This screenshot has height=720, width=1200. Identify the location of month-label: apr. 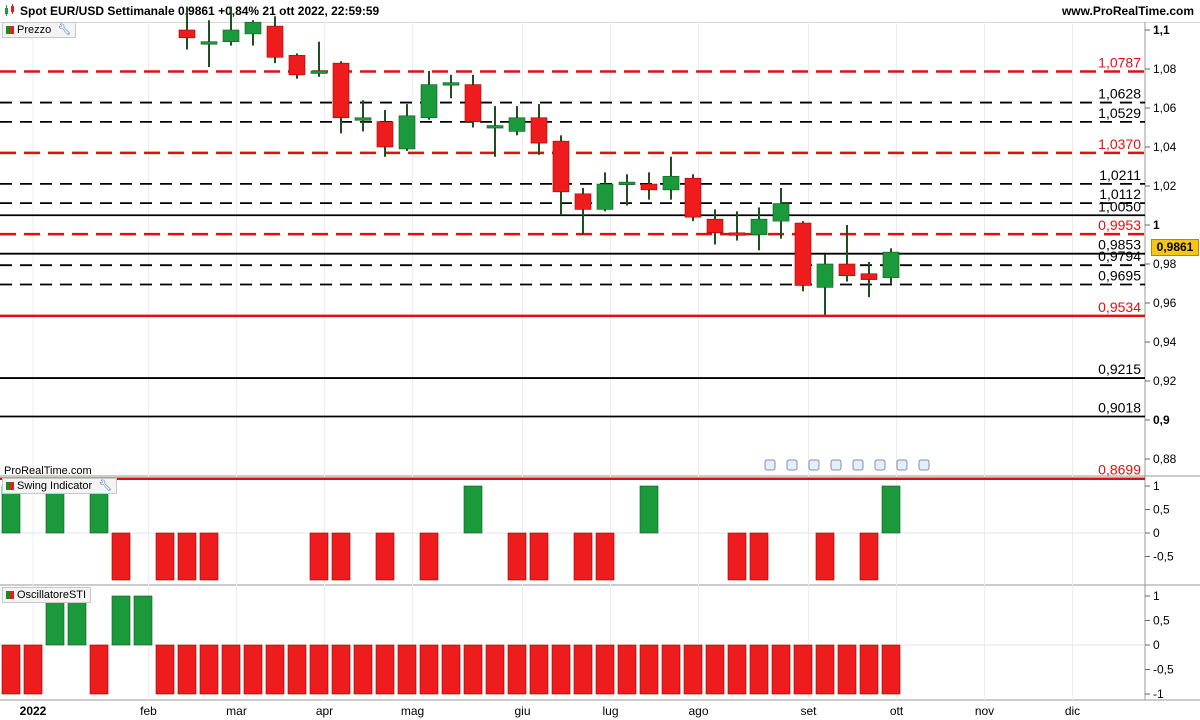
(324, 711).